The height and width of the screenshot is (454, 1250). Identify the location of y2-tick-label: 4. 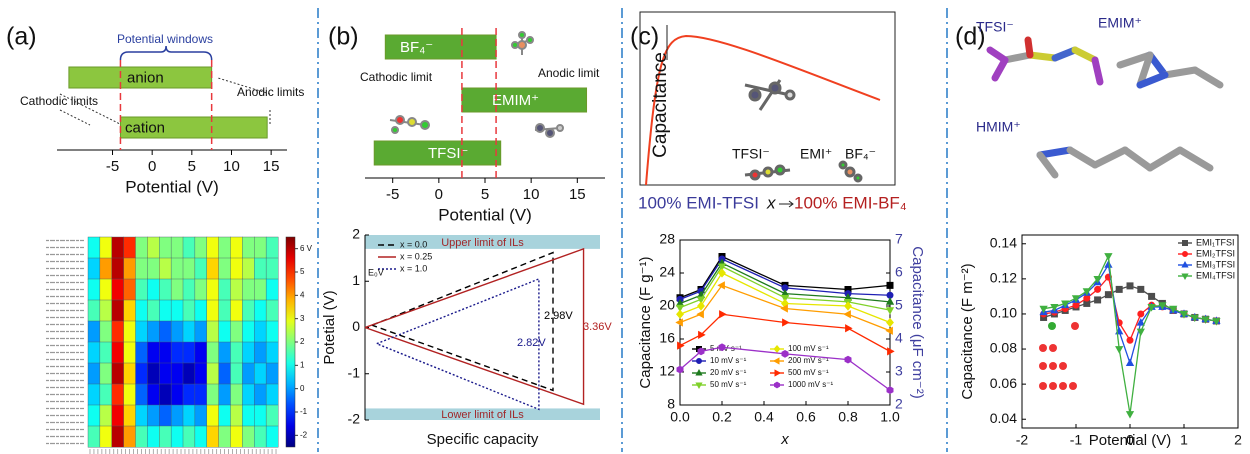
(899, 338).